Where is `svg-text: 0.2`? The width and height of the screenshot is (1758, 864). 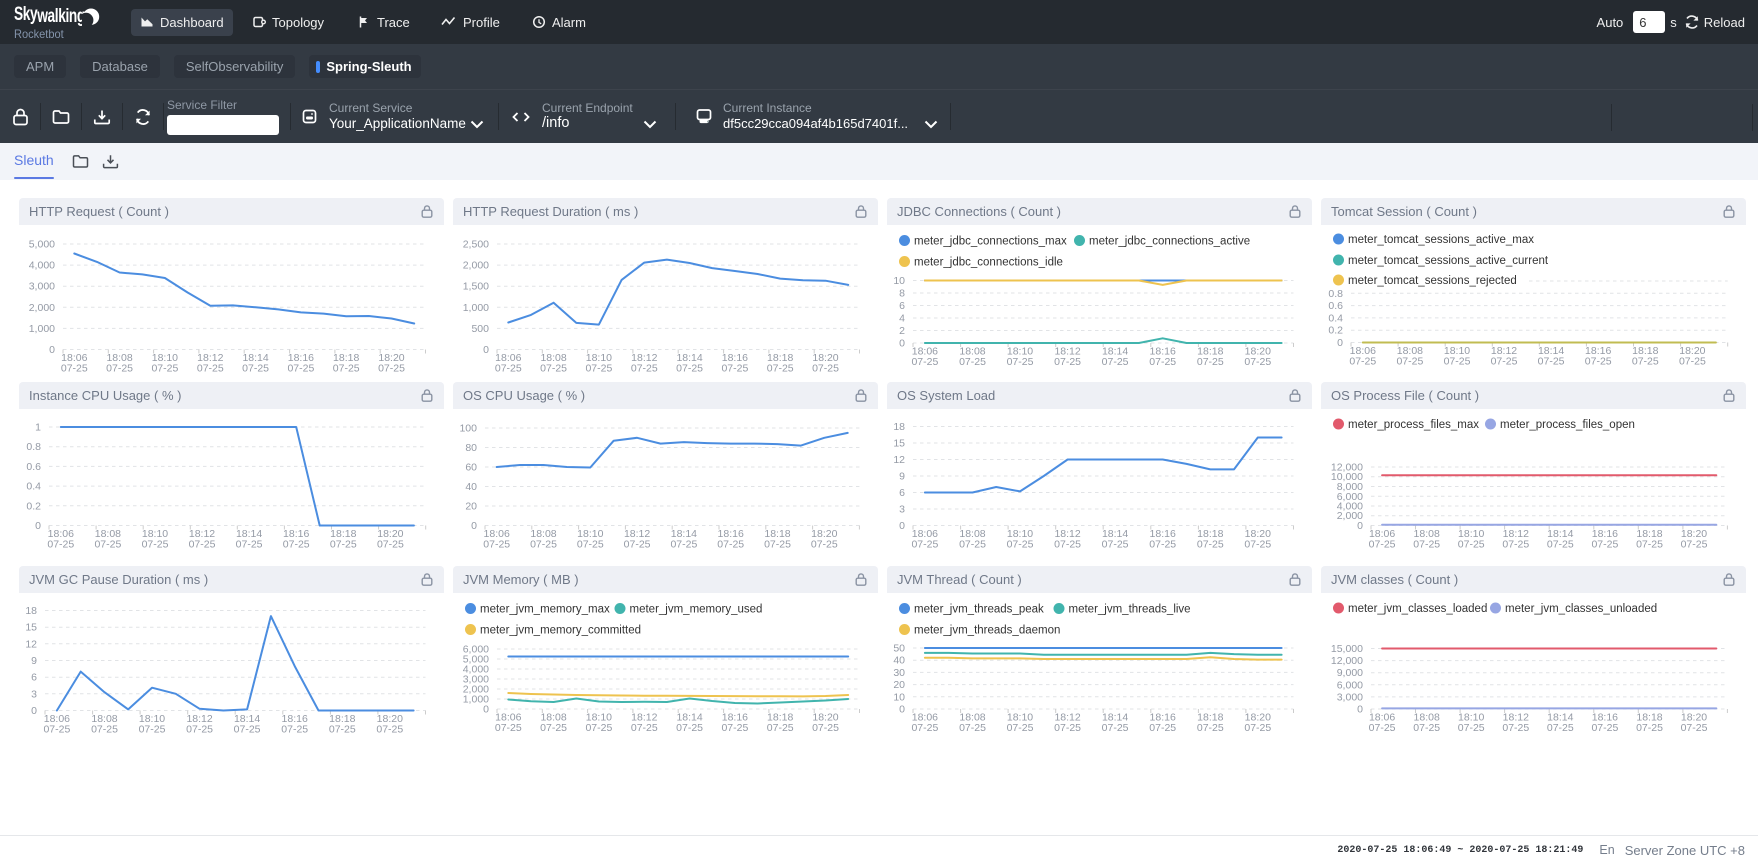 svg-text: 0.2 is located at coordinates (33, 506).